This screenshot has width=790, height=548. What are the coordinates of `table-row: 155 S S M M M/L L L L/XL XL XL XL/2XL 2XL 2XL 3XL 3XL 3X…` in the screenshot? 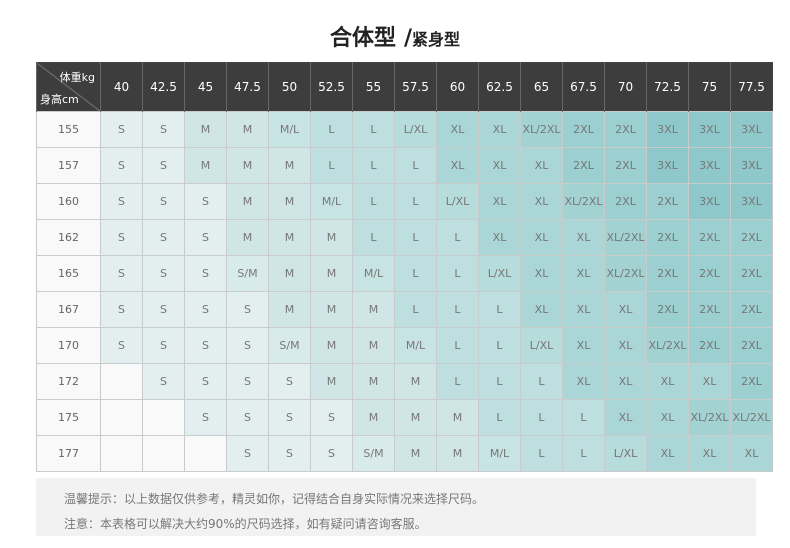 It's located at (404, 129).